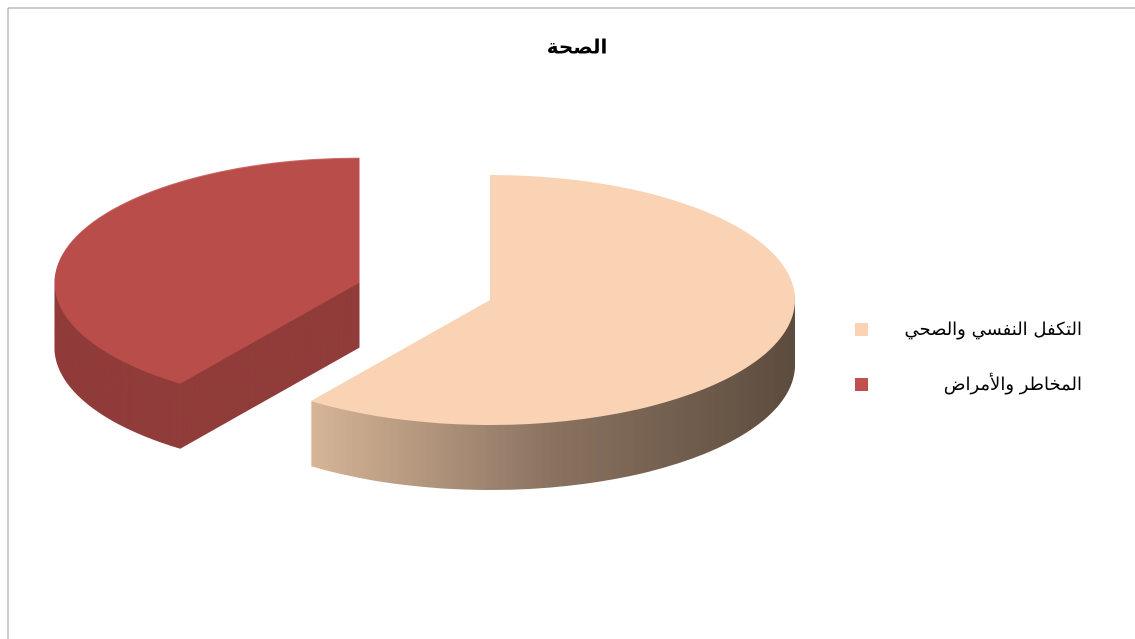 This screenshot has height=639, width=1135. Describe the element at coordinates (968, 357) in the screenshot. I see `legend: التكفل النفسي والصحي المخاطر والأمراض` at that location.